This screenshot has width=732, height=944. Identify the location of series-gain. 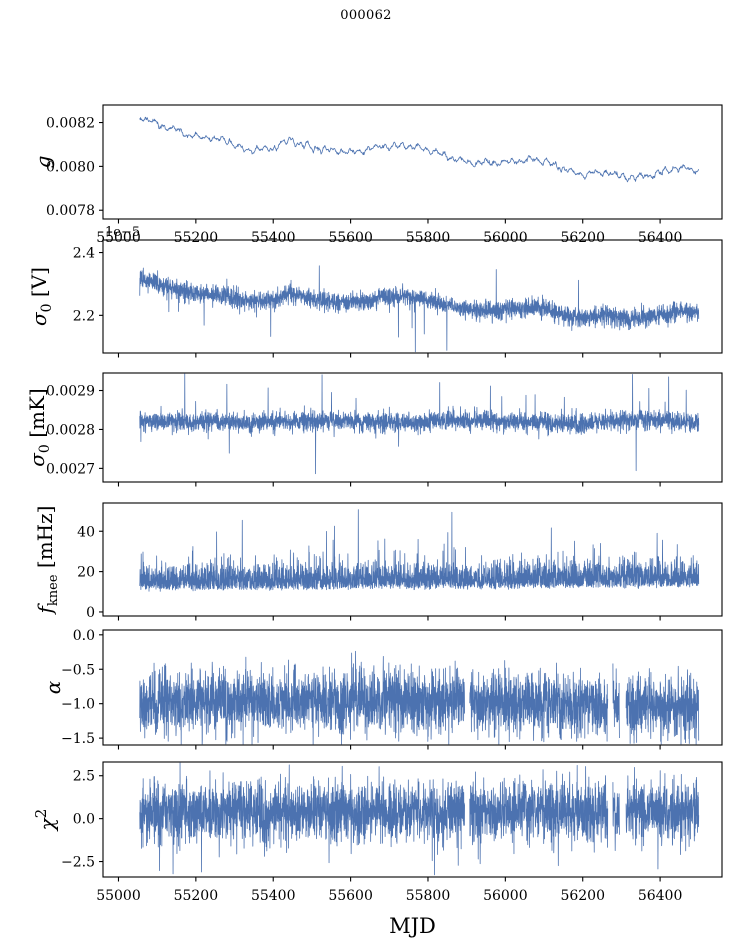
(419, 149).